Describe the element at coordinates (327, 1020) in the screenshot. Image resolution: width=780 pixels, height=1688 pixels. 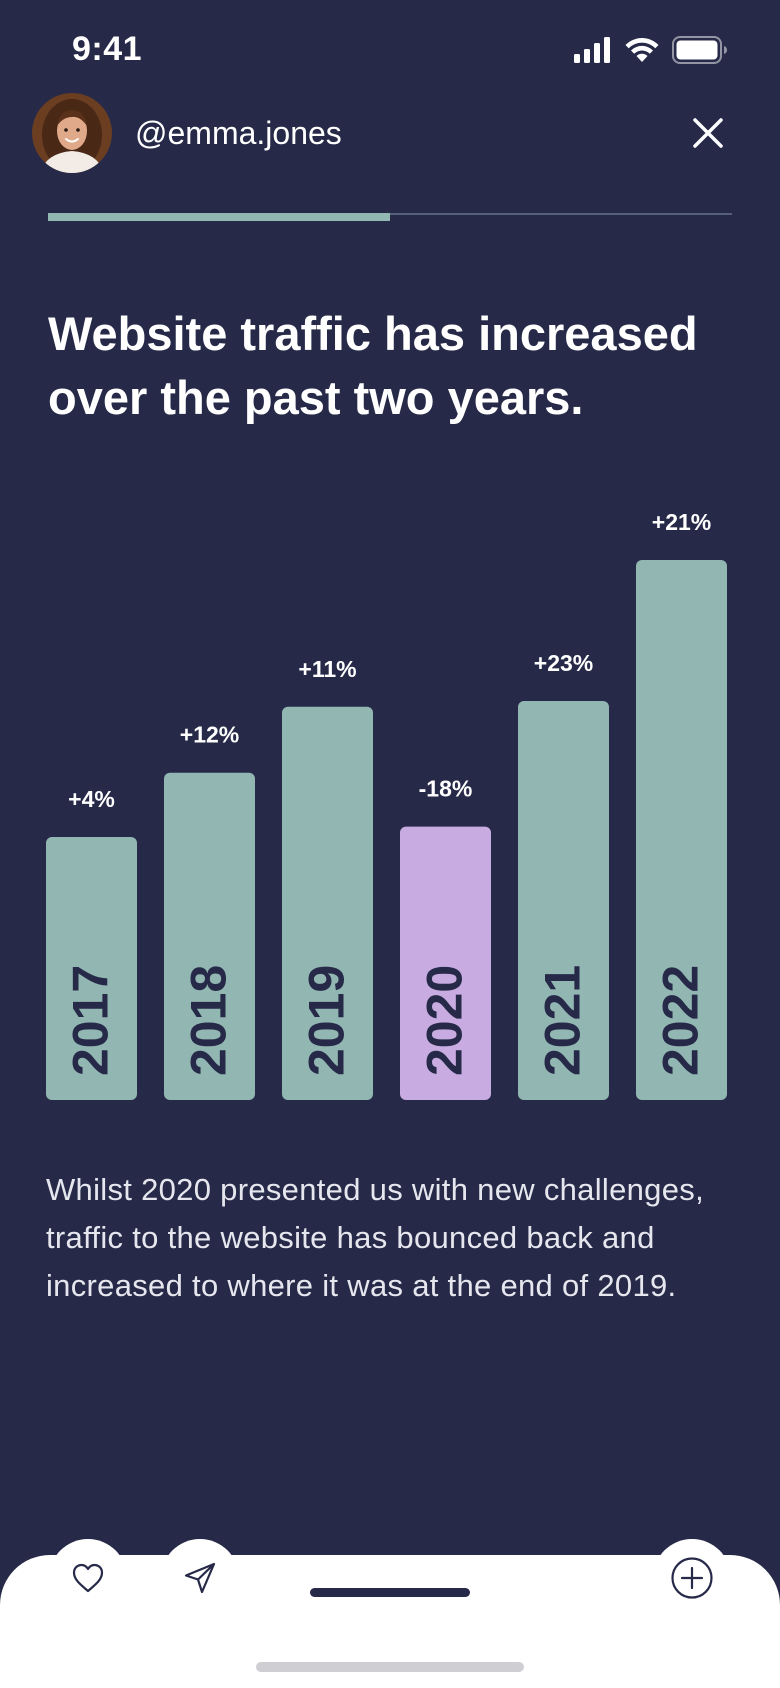
I see `bar-category-label: 2019` at that location.